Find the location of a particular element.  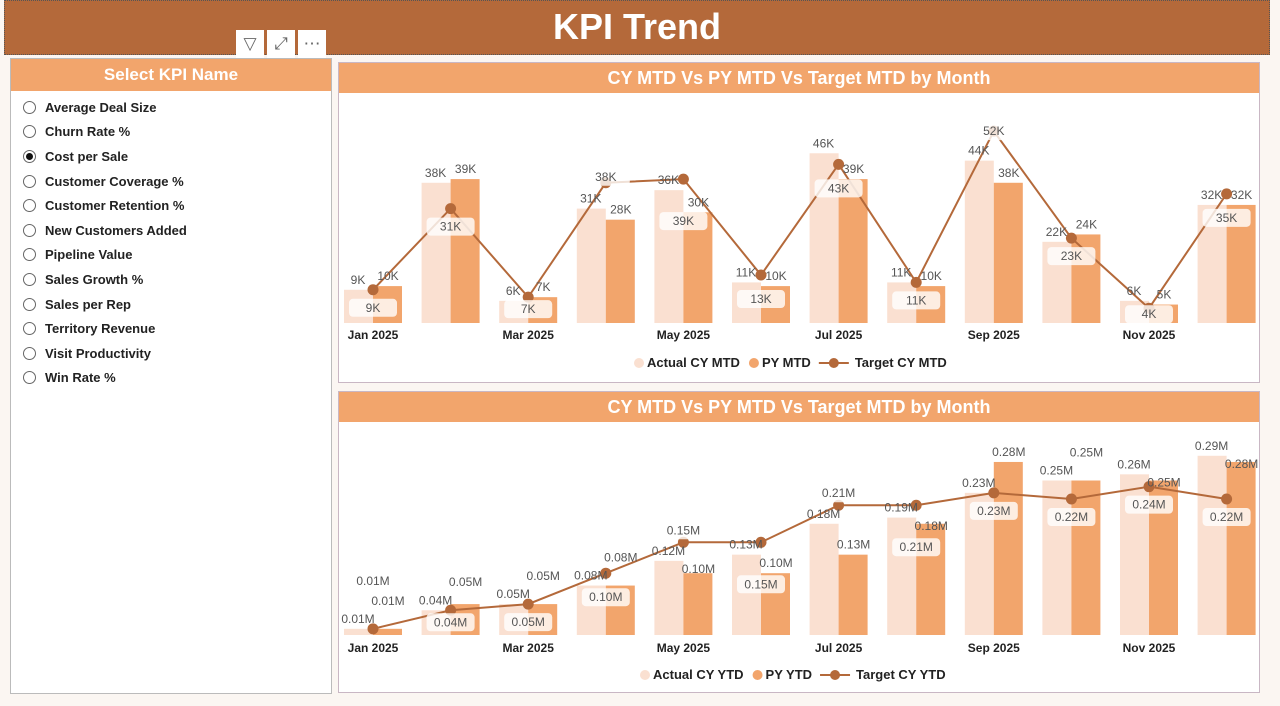

data-label-actual: 46K is located at coordinates (823, 143).